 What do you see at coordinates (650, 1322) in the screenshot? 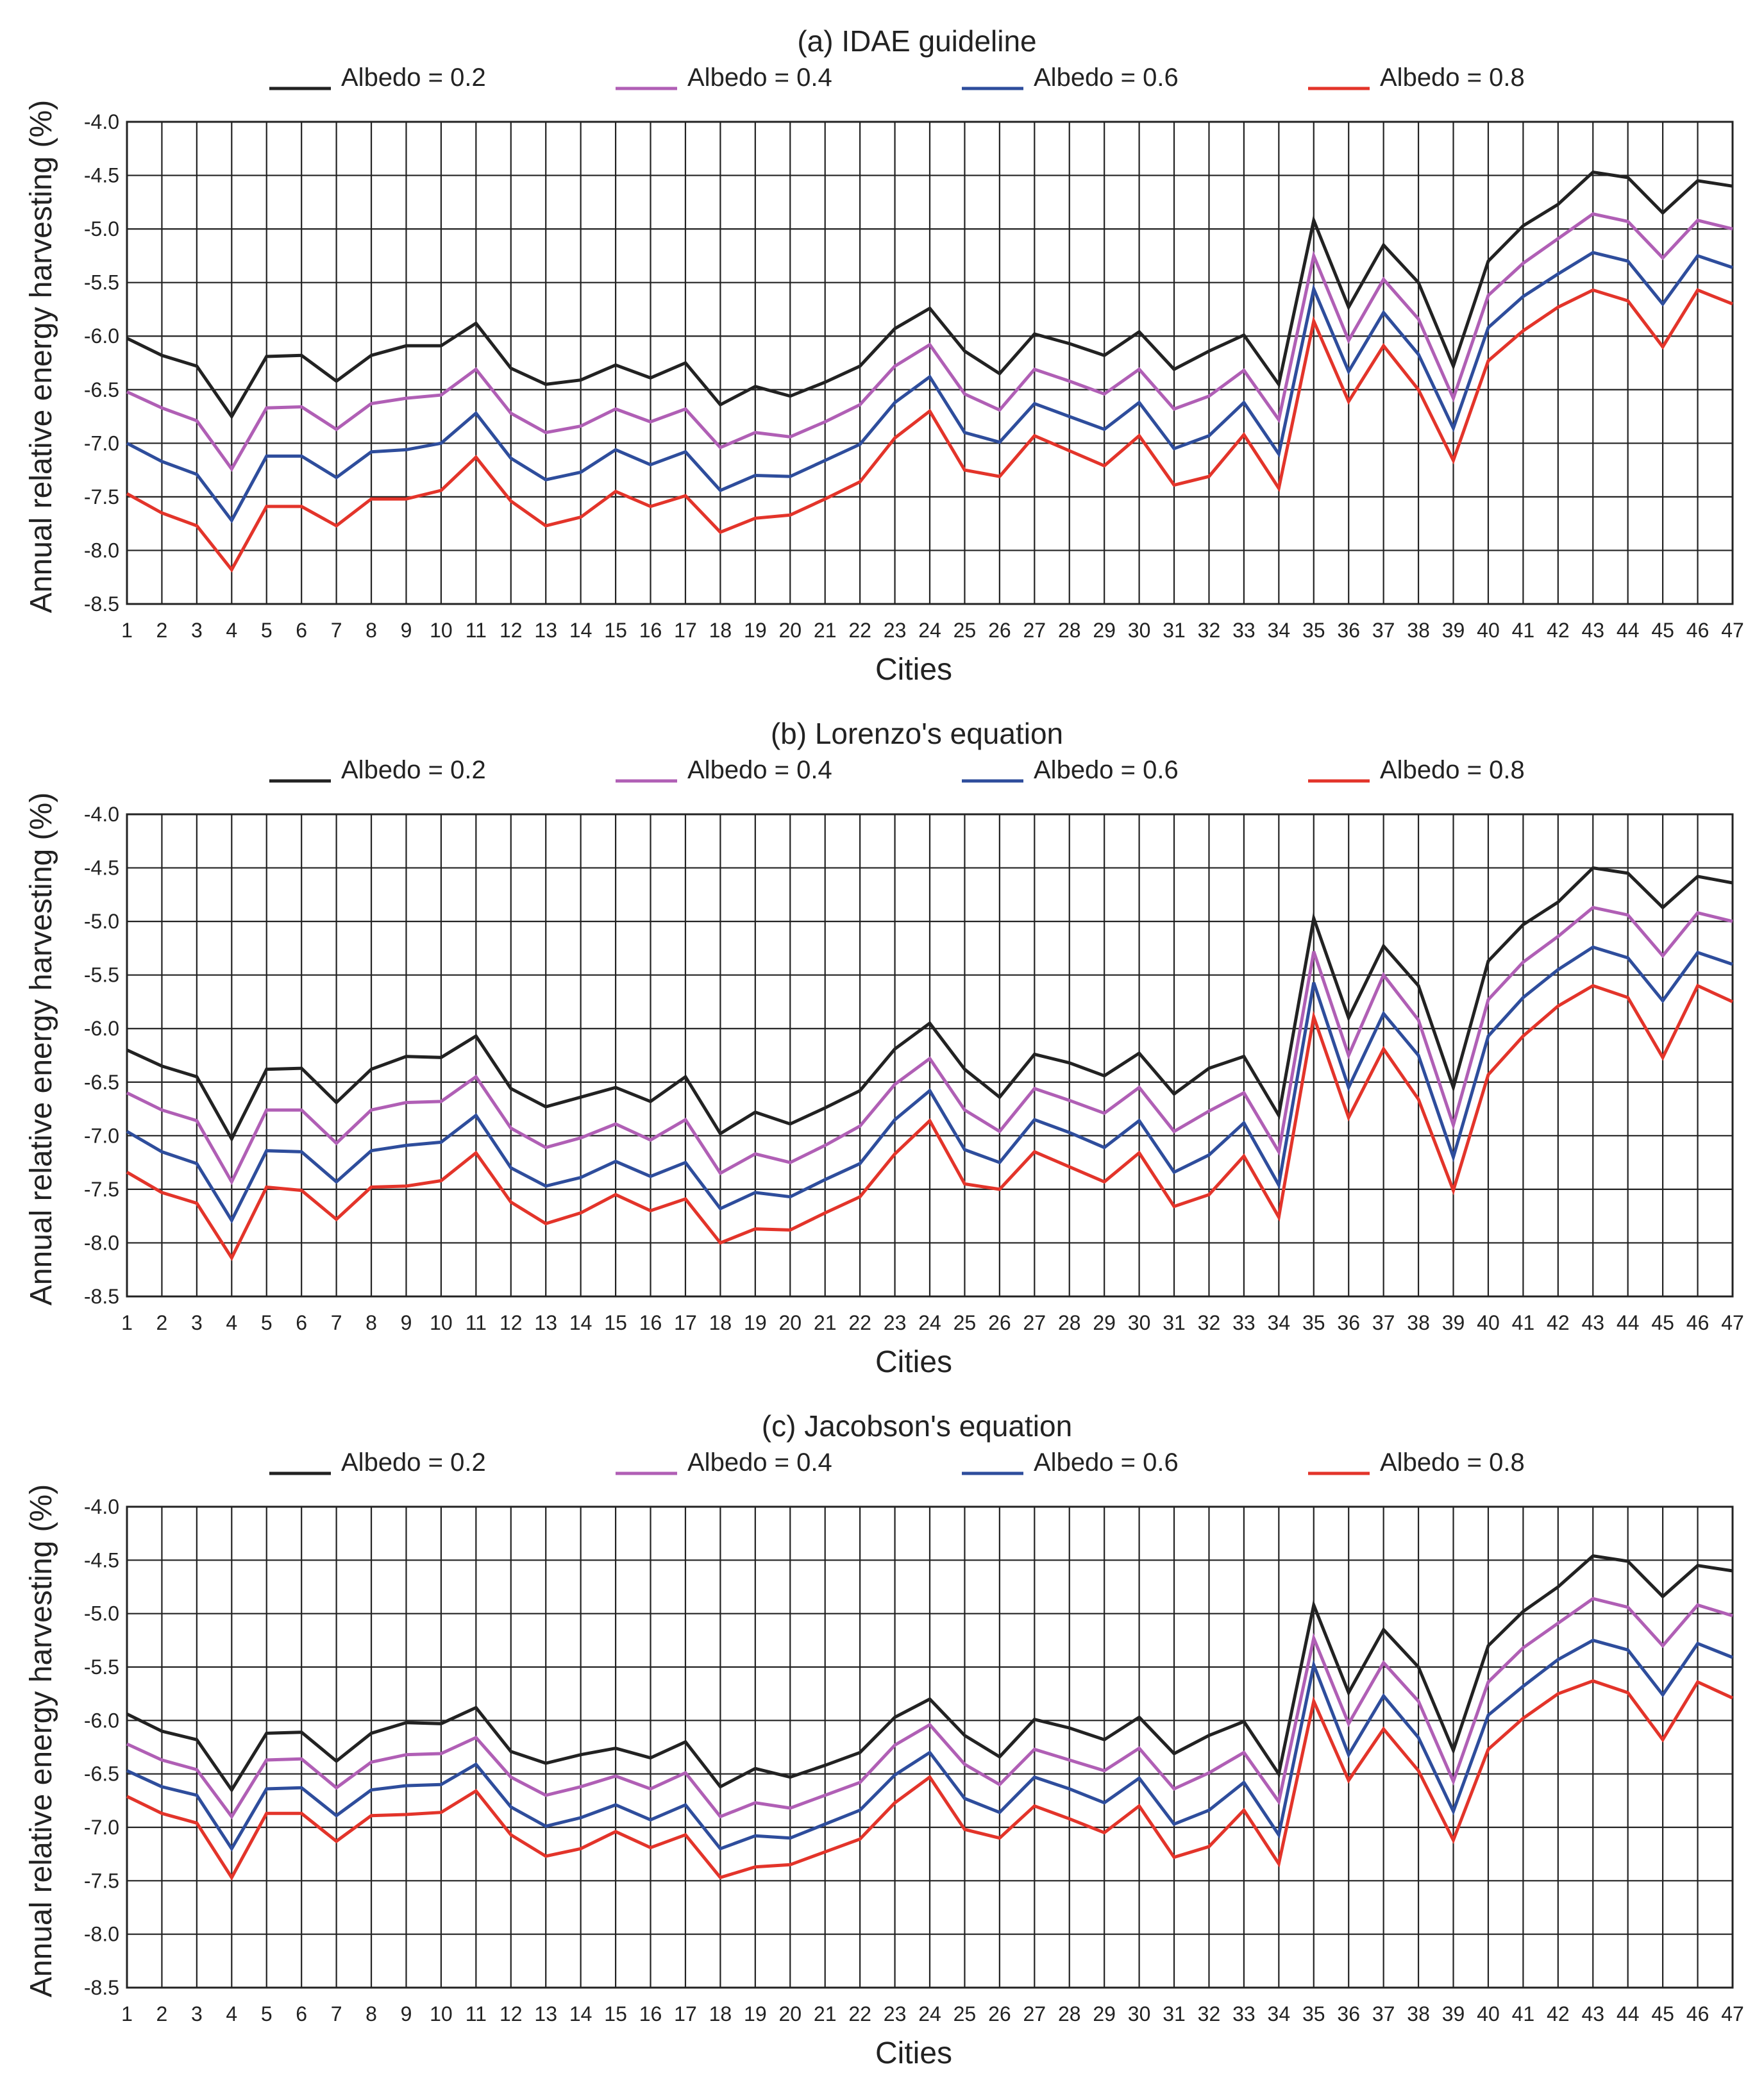
I see `x-tick-label: 16` at bounding box center [650, 1322].